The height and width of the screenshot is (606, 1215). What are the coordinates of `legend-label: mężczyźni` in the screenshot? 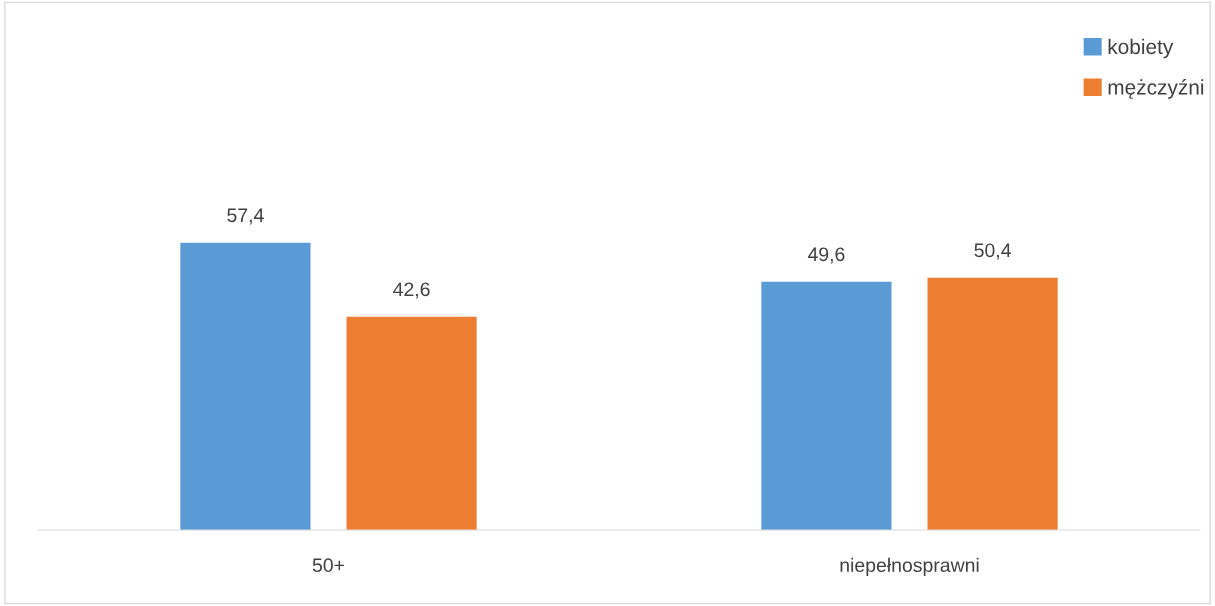 It's located at (1156, 89).